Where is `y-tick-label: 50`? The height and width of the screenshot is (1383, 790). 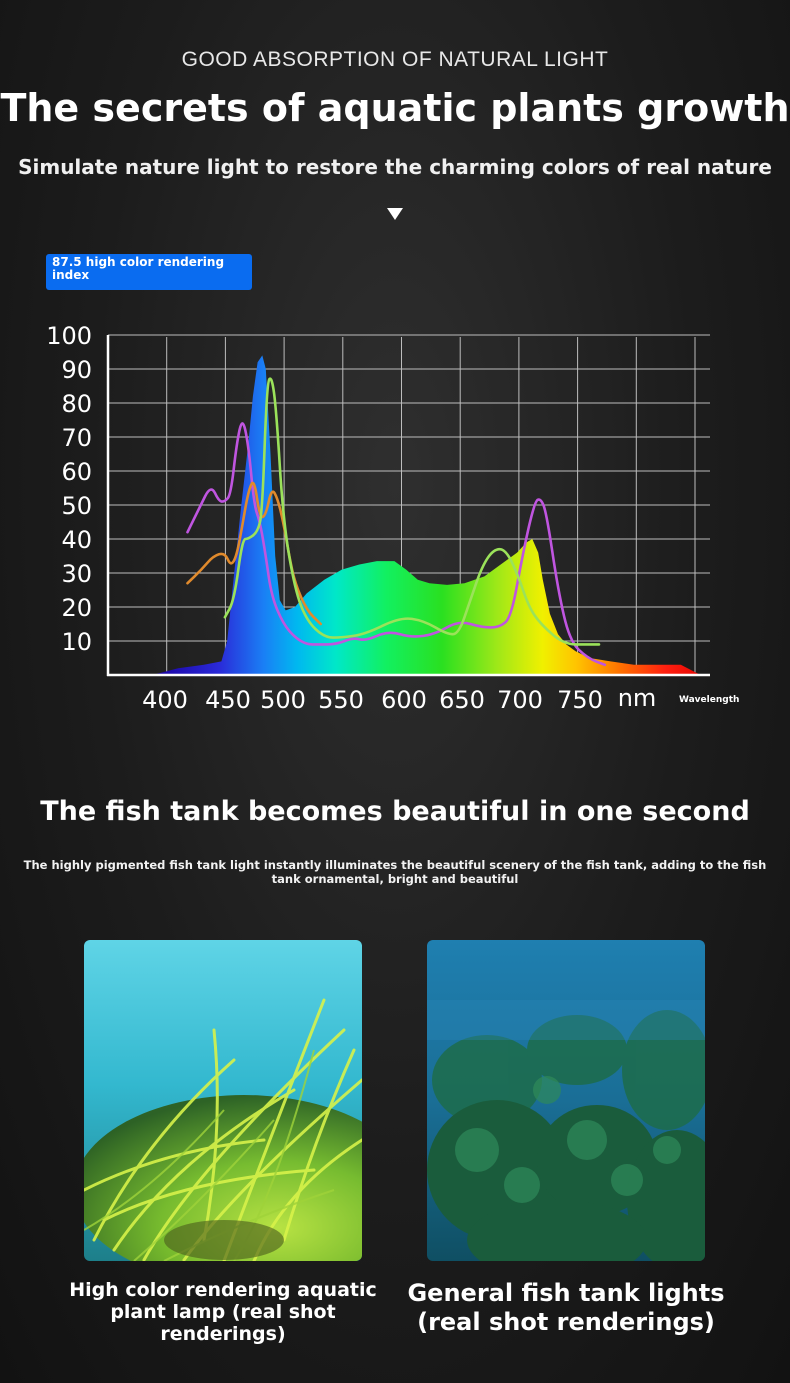
y-tick-label: 50 is located at coordinates (76, 506).